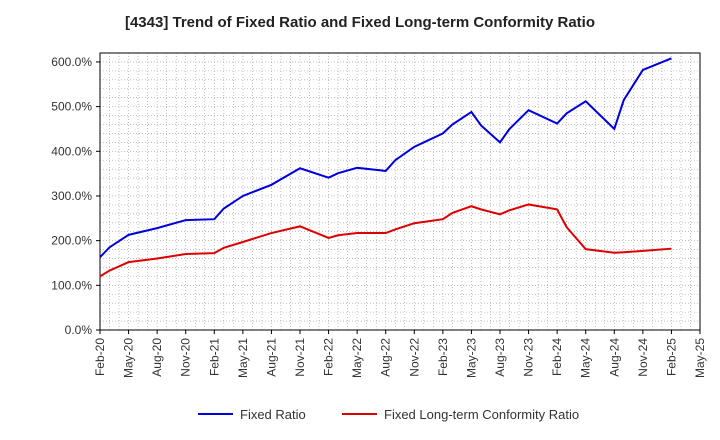  I want to click on x-tick-label: Feb-24, so click(557, 357).